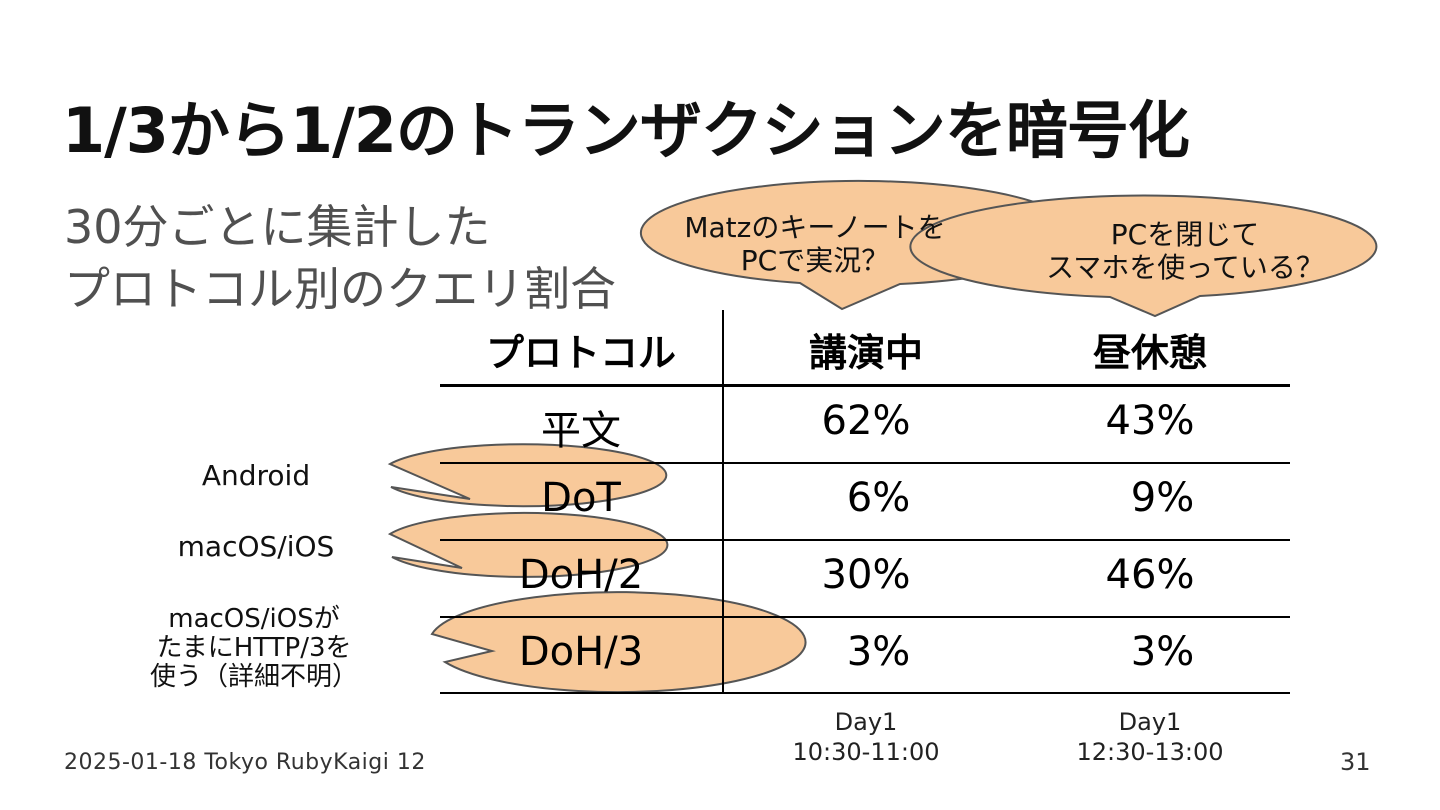  What do you see at coordinates (245, 762) in the screenshot?
I see `slide-footer: 2025-01-18 Tokyo RubyKaigi 12` at bounding box center [245, 762].